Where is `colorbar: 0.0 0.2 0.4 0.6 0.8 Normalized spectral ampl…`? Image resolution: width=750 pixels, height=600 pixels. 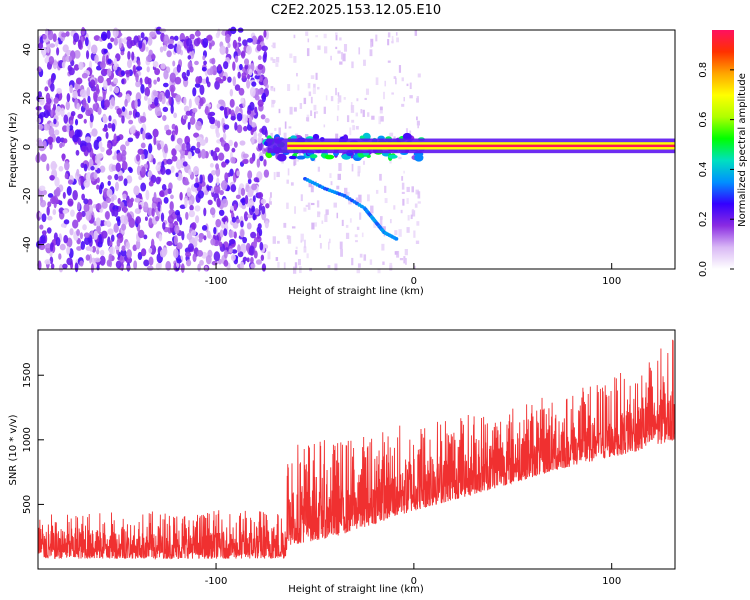
colorbar: 0.0 0.2 0.4 0.6 0.8 Normalized spectral ampl… is located at coordinates (723, 153).